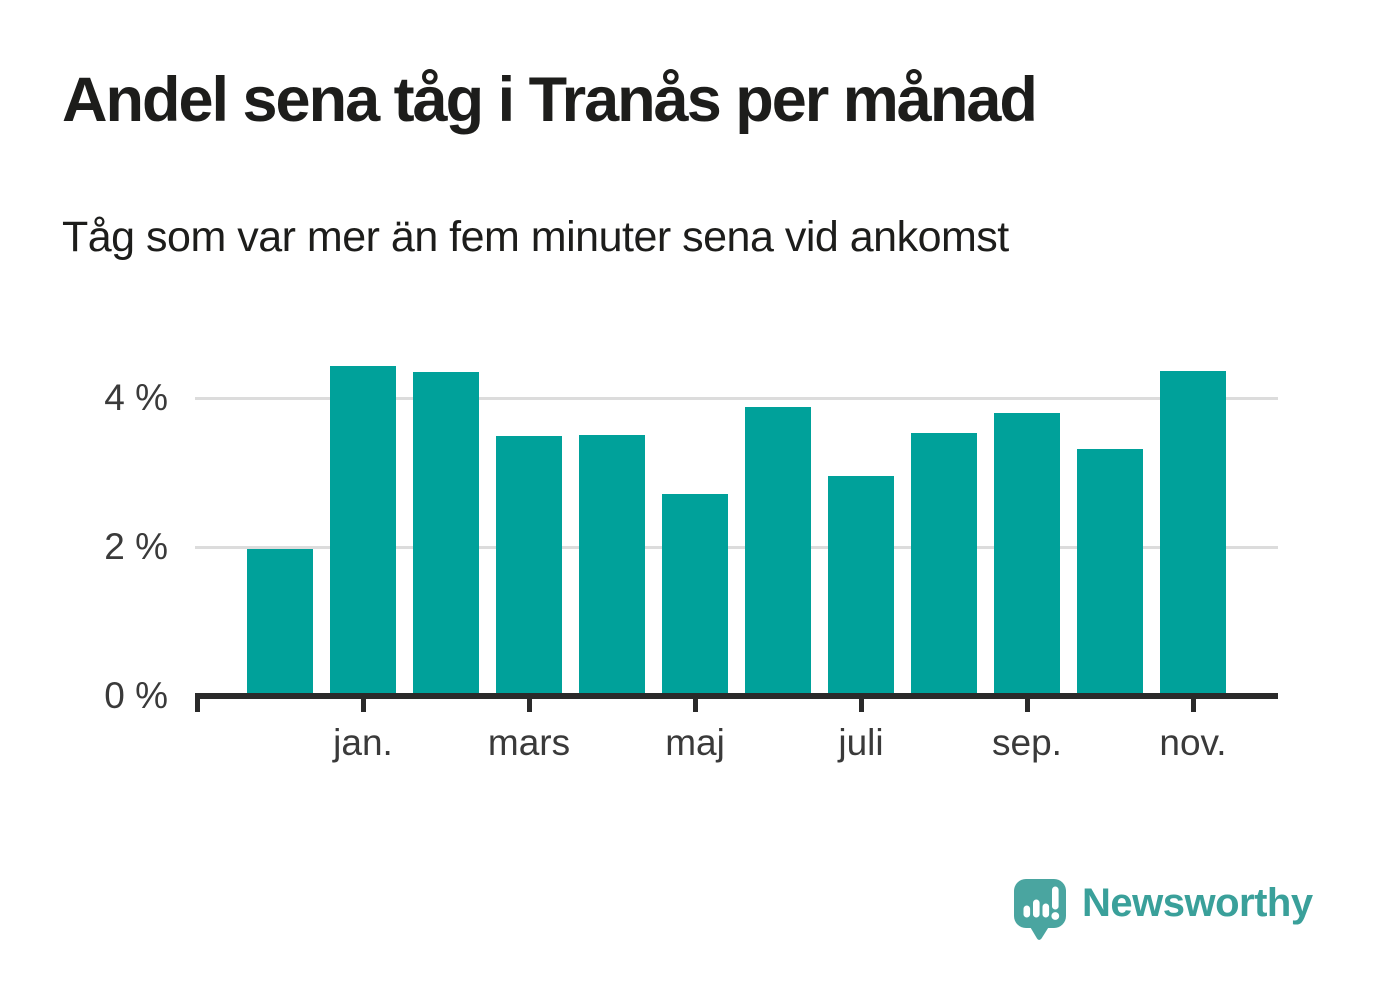  I want to click on y-axis-tick-label: 0 %, so click(136, 695).